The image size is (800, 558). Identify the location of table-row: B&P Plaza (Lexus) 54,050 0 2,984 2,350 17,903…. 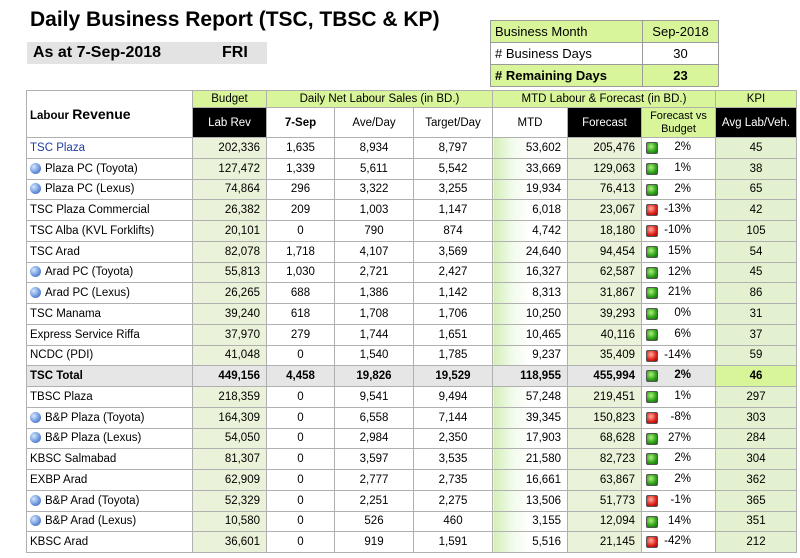
(411, 438).